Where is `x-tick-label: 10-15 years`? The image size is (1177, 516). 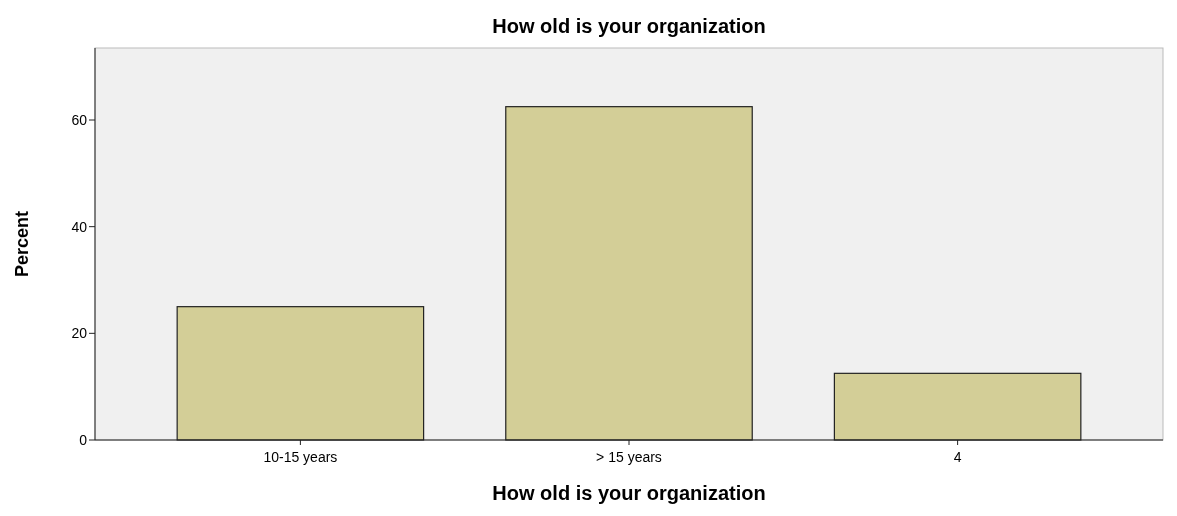 x-tick-label: 10-15 years is located at coordinates (300, 457).